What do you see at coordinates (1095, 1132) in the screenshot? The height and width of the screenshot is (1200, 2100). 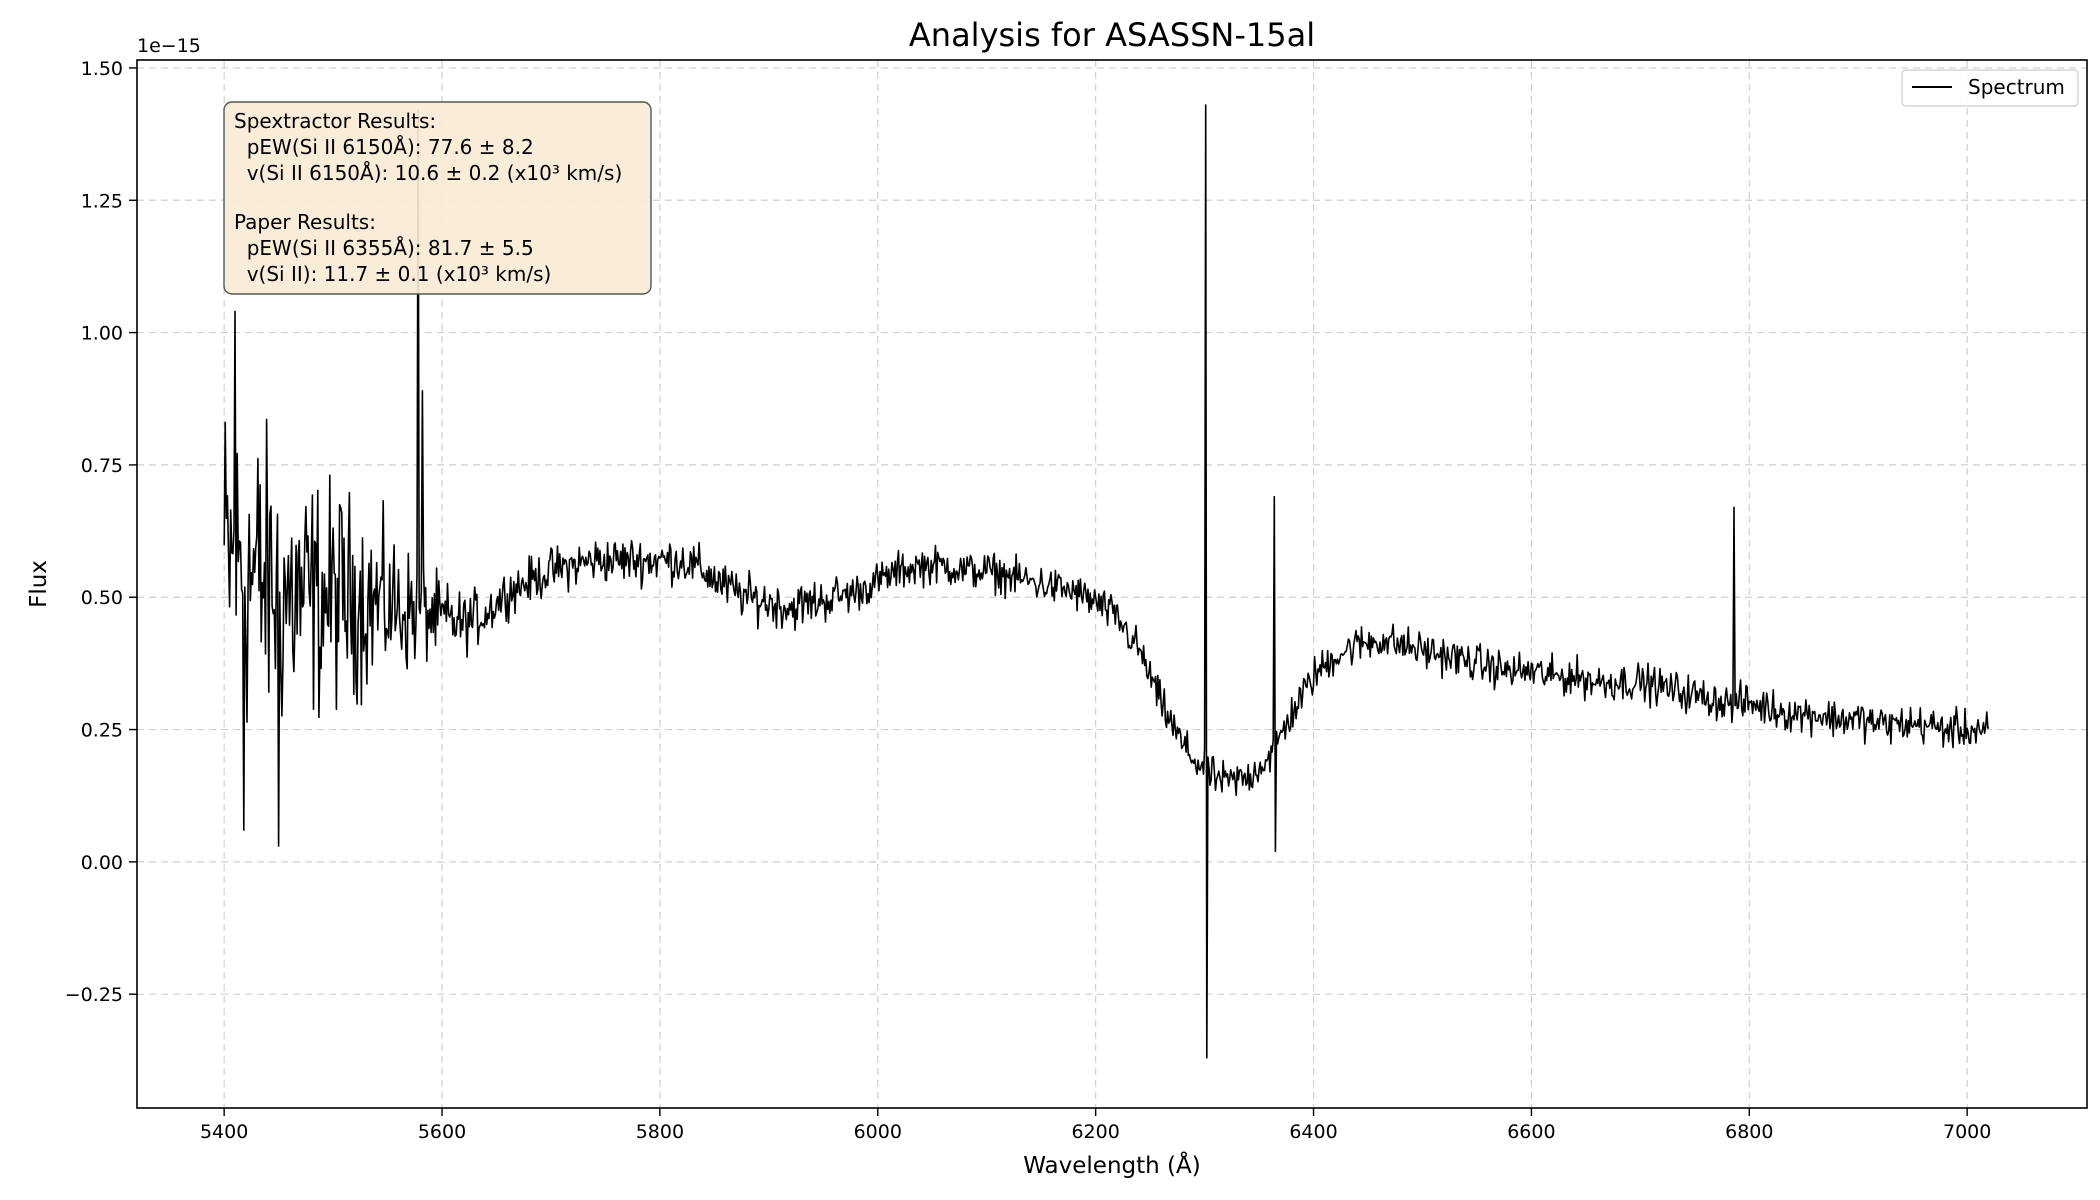 I see `x-tick-label: 6200` at bounding box center [1095, 1132].